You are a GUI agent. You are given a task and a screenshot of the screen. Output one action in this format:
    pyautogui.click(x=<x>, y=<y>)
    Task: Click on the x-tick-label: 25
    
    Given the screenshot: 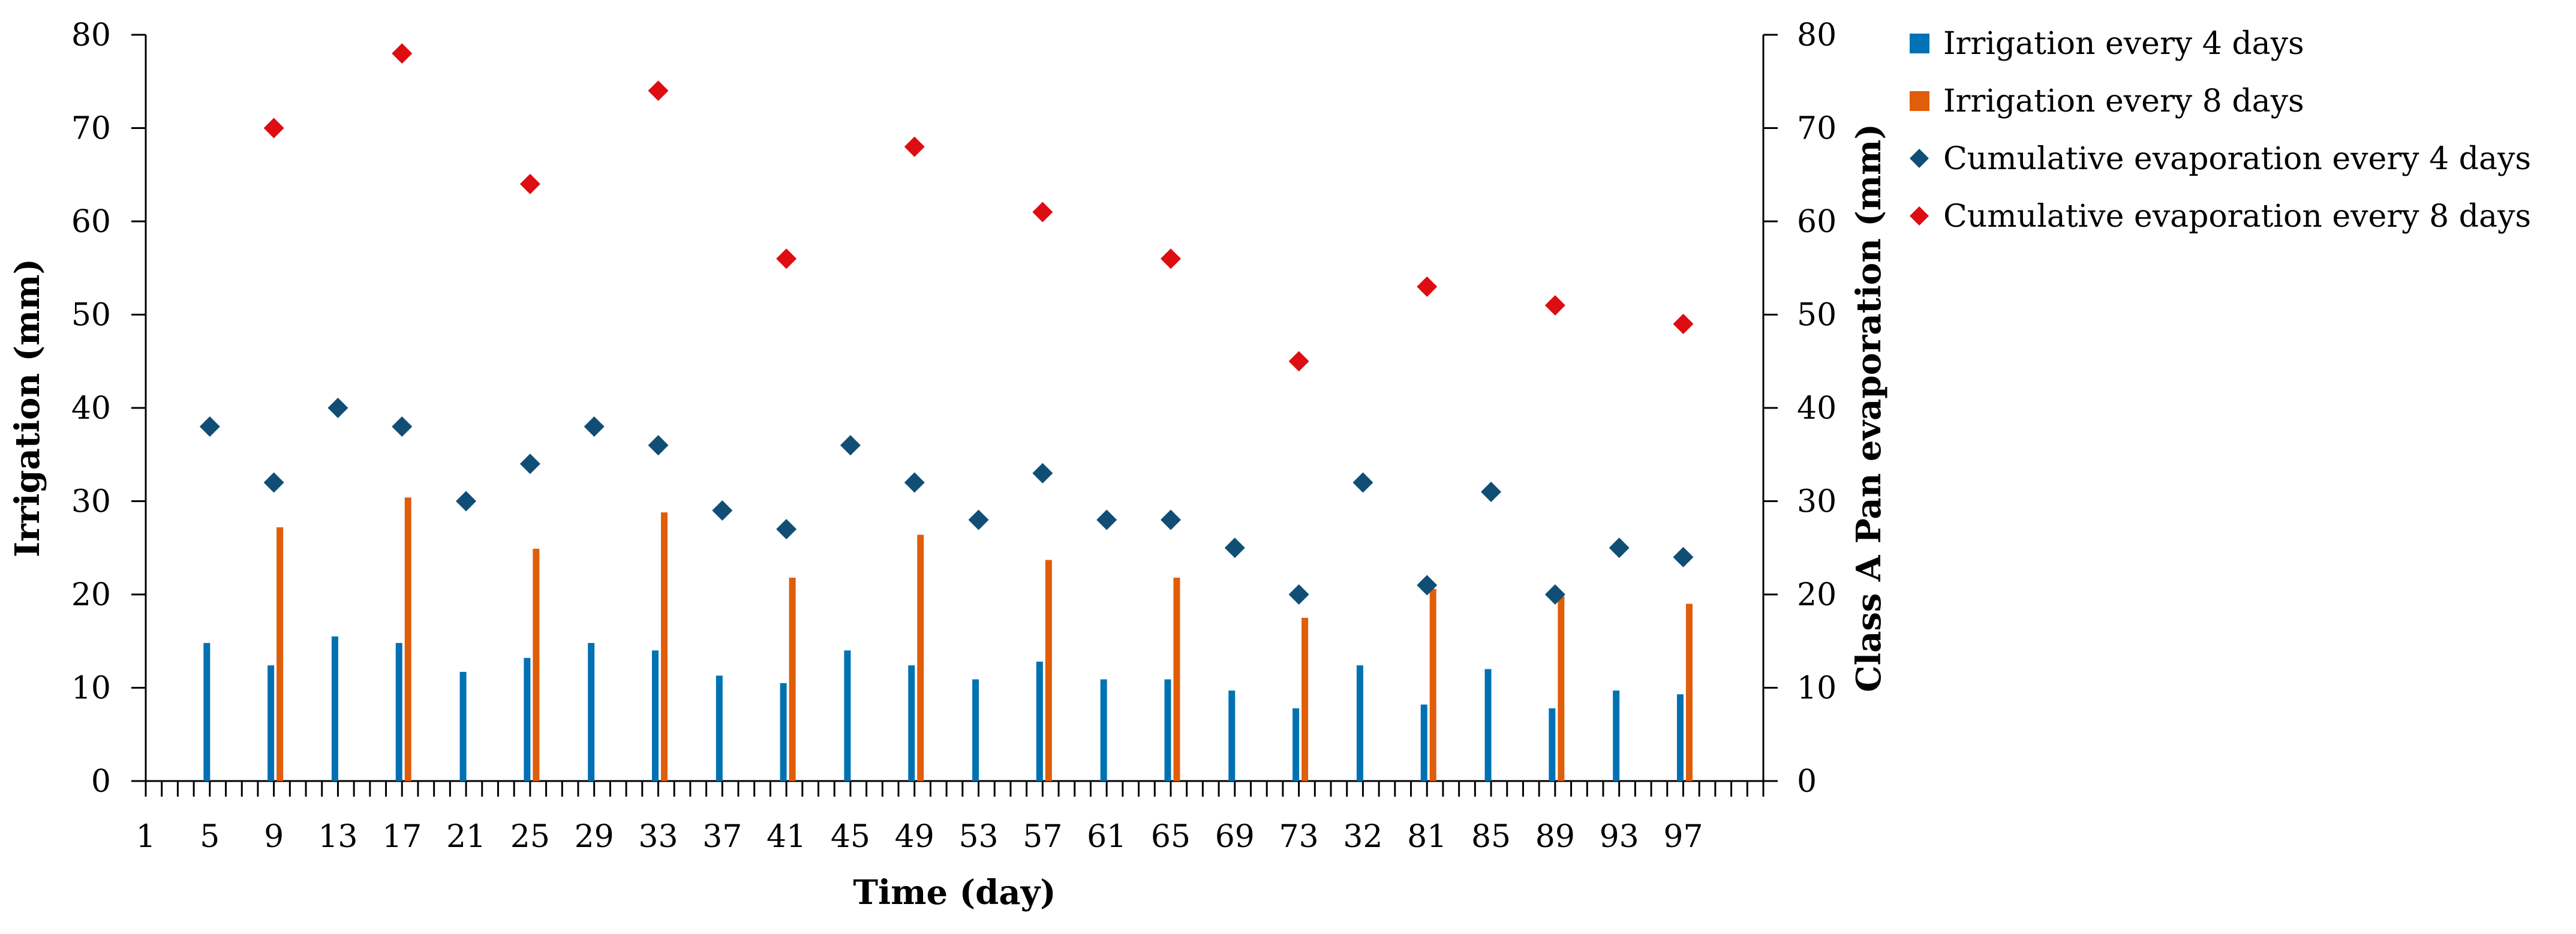 What is the action you would take?
    pyautogui.click(x=530, y=837)
    